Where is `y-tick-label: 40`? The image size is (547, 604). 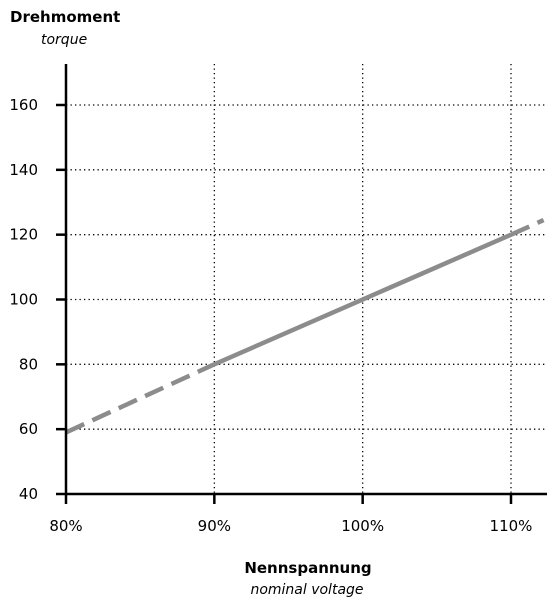
y-tick-label: 40 is located at coordinates (28, 494).